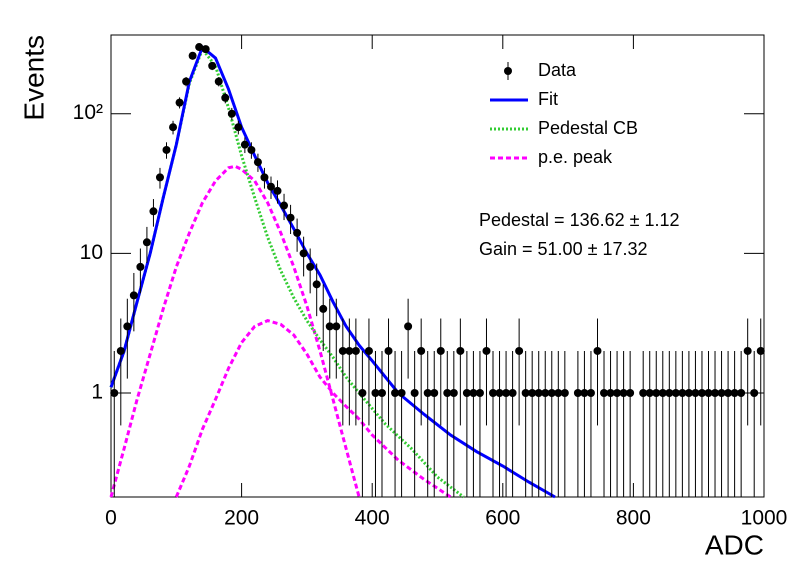 The image size is (796, 572). I want to click on x-tick-label: 400, so click(372, 518).